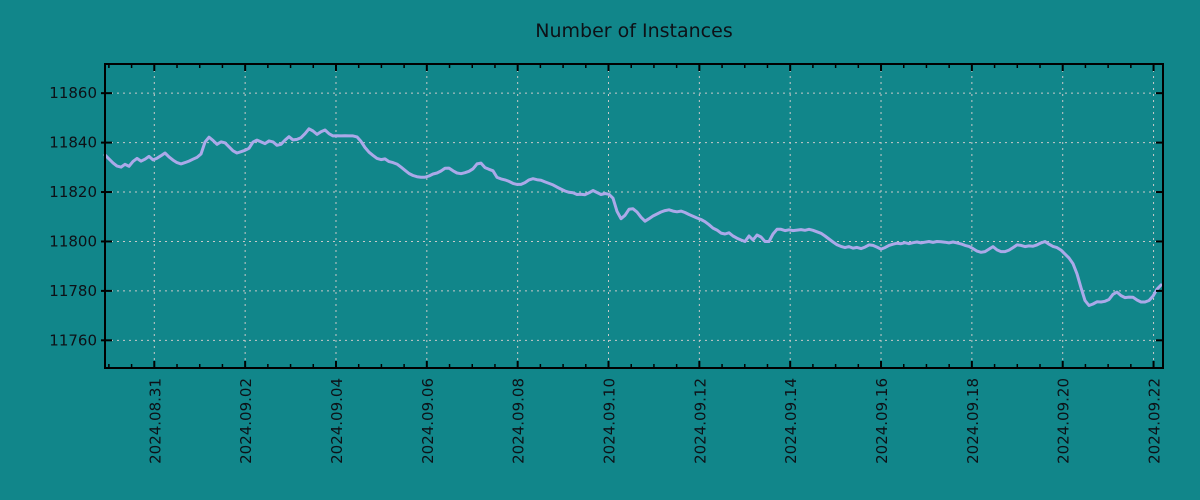 The width and height of the screenshot is (1200, 500). What do you see at coordinates (155, 421) in the screenshot?
I see `x-tick-label: 2024.08.31` at bounding box center [155, 421].